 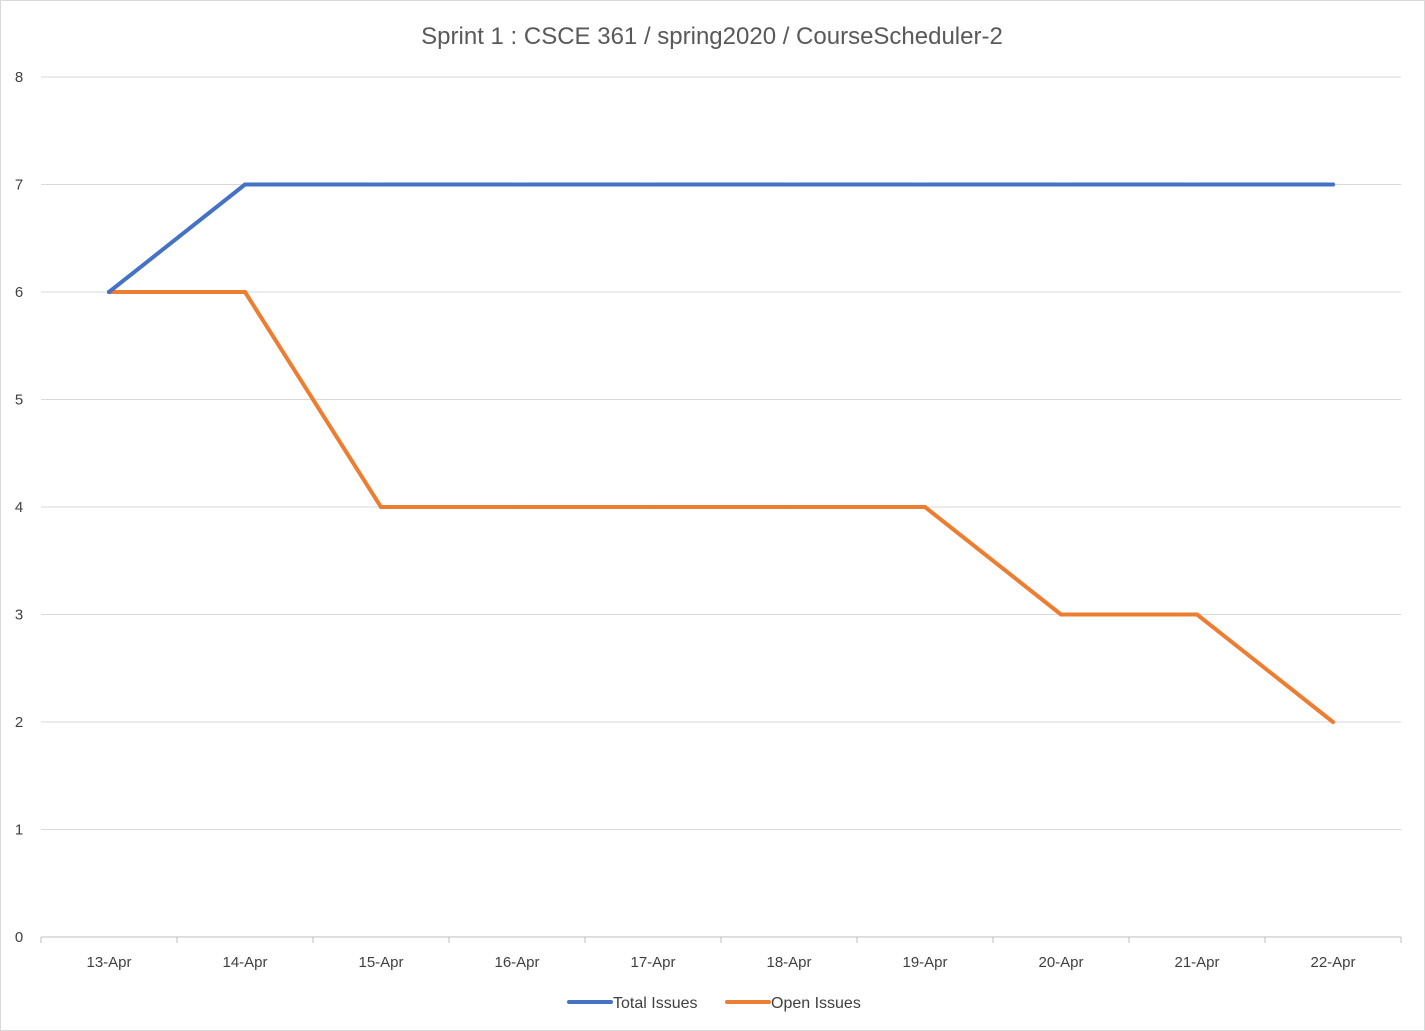 I want to click on x-tick-label: 20-Apr, so click(x=1060, y=962).